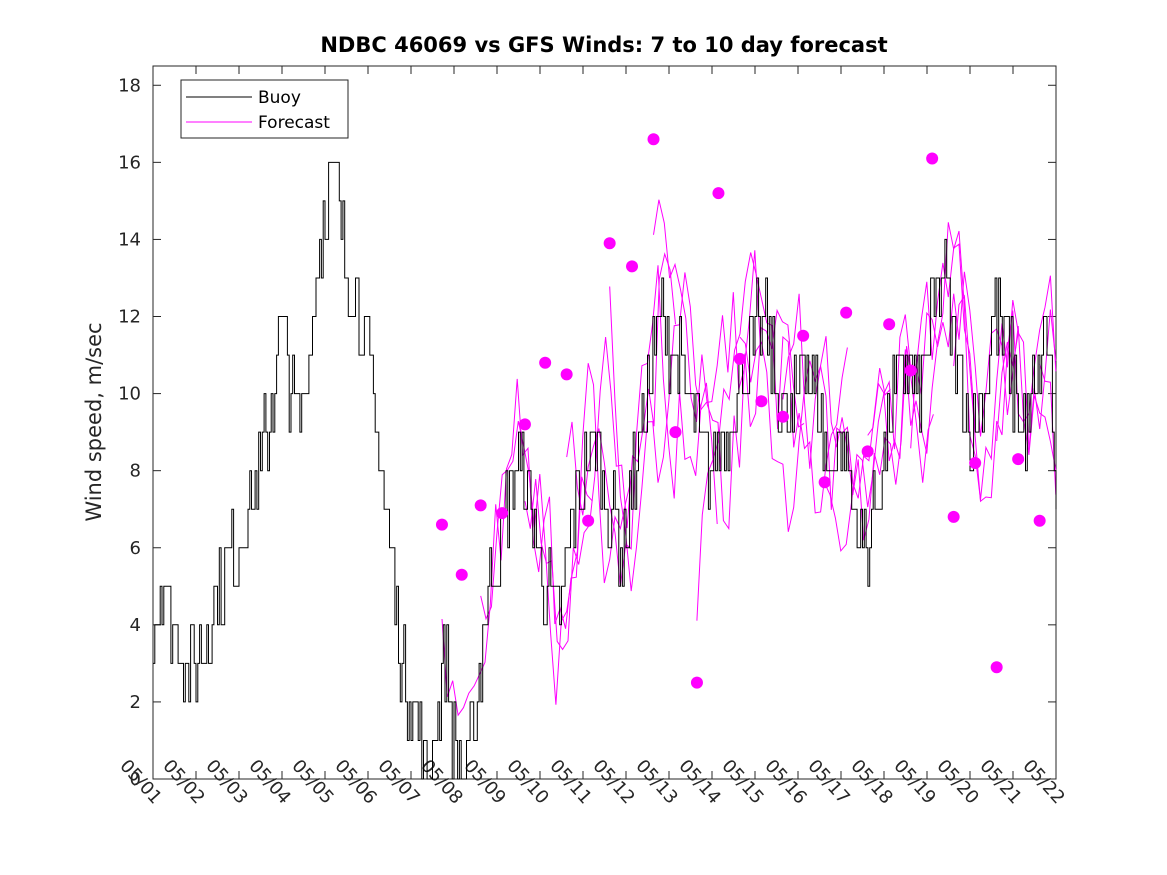  Describe the element at coordinates (129, 317) in the screenshot. I see `y-tick-label: 12` at that location.